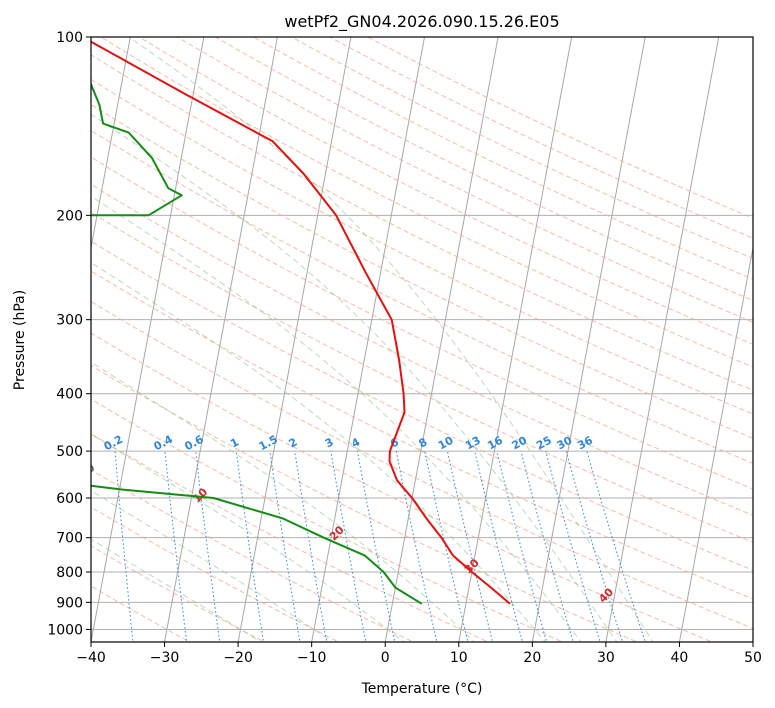  What do you see at coordinates (329, 442) in the screenshot?
I see `mixing-ratio-label: 3` at bounding box center [329, 442].